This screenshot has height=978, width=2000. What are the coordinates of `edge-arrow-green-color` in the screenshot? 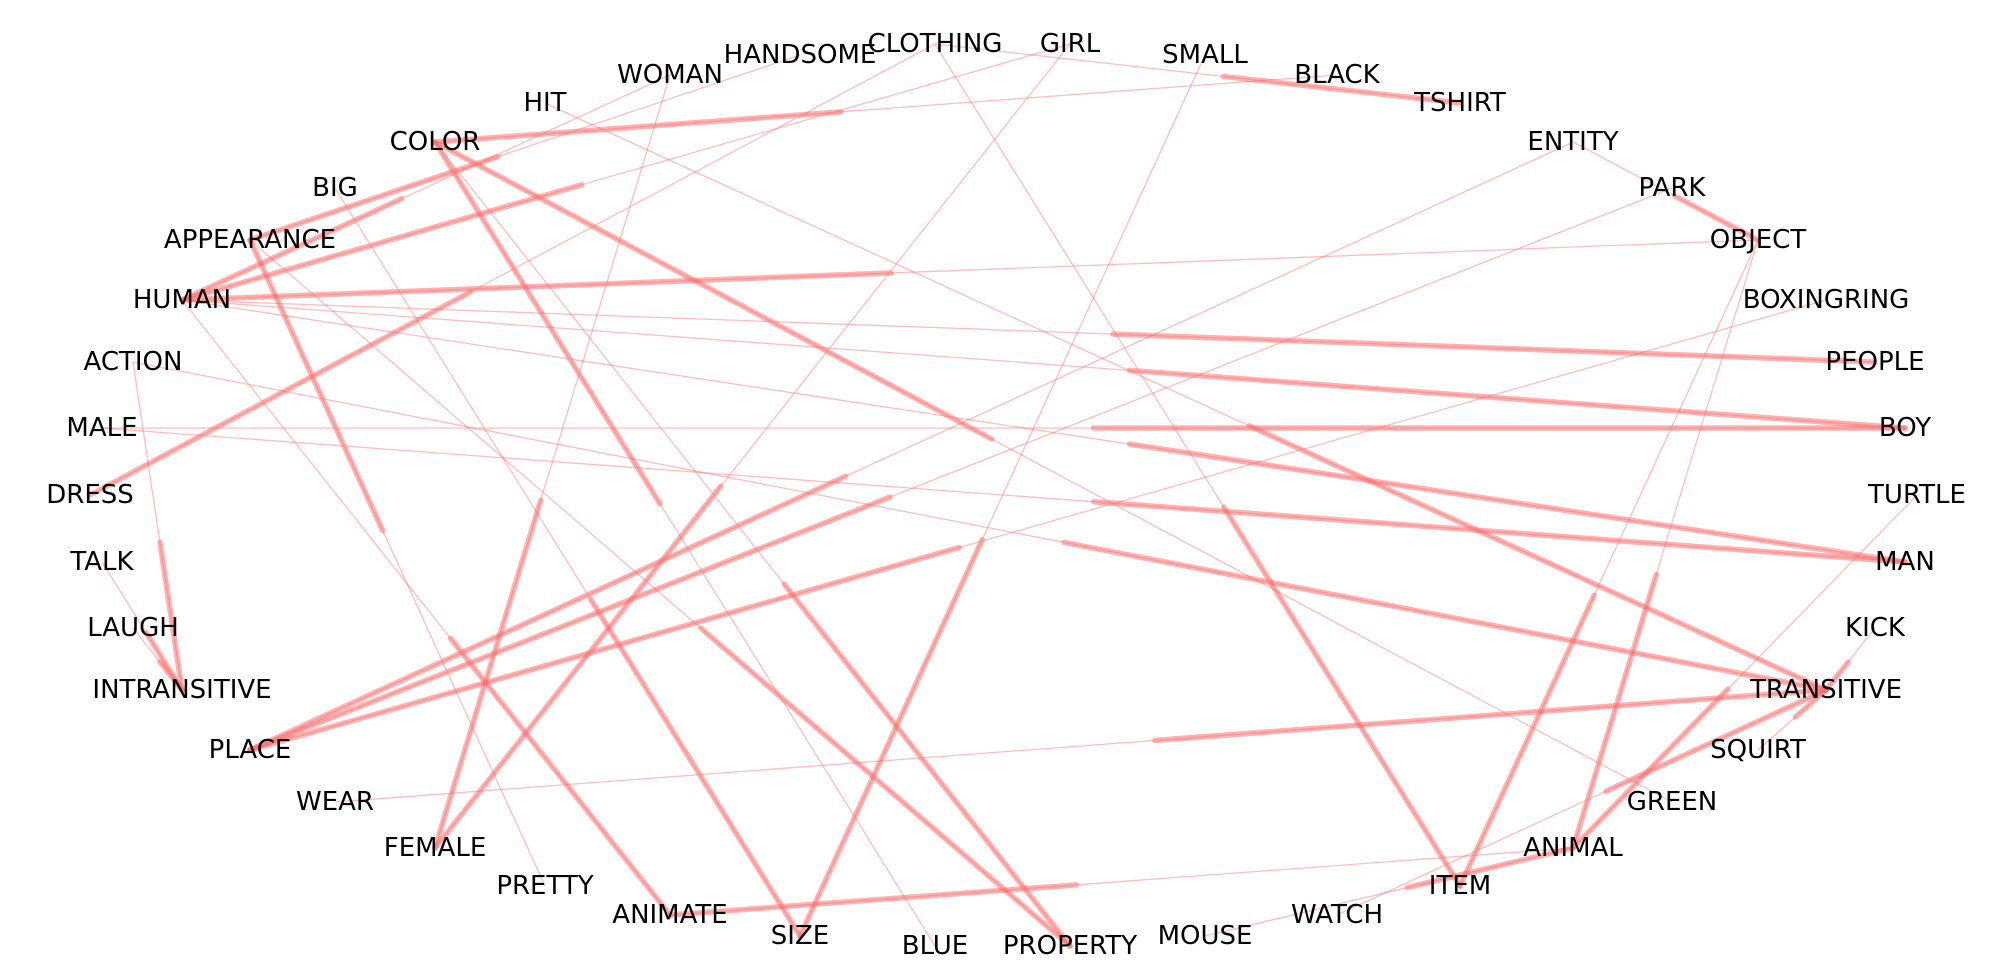 It's located at (713, 290).